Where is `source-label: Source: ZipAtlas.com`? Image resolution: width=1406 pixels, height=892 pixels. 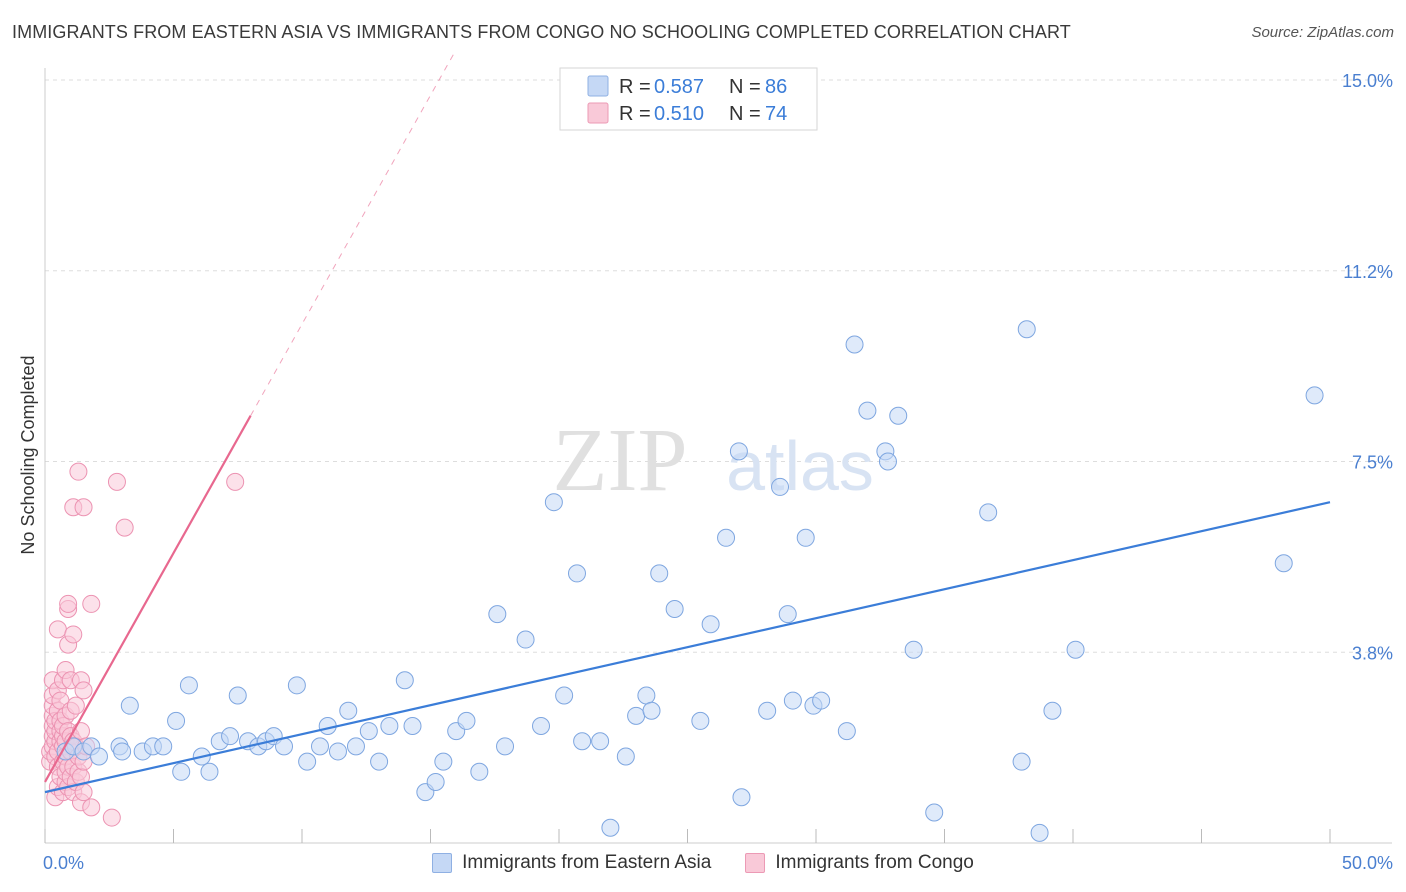
source-label: Source: ZipAtlas.com is located at coordinates (1322, 32).